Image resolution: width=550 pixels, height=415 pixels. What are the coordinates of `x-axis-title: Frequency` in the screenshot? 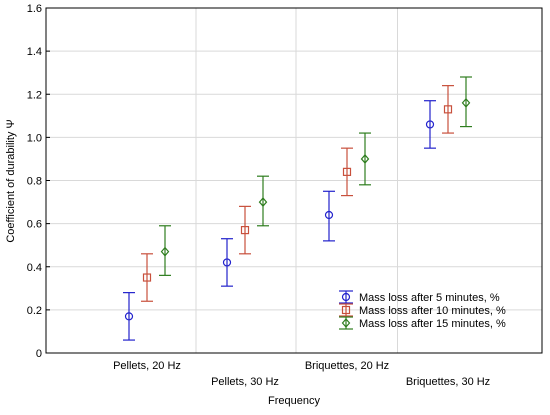 It's located at (294, 401).